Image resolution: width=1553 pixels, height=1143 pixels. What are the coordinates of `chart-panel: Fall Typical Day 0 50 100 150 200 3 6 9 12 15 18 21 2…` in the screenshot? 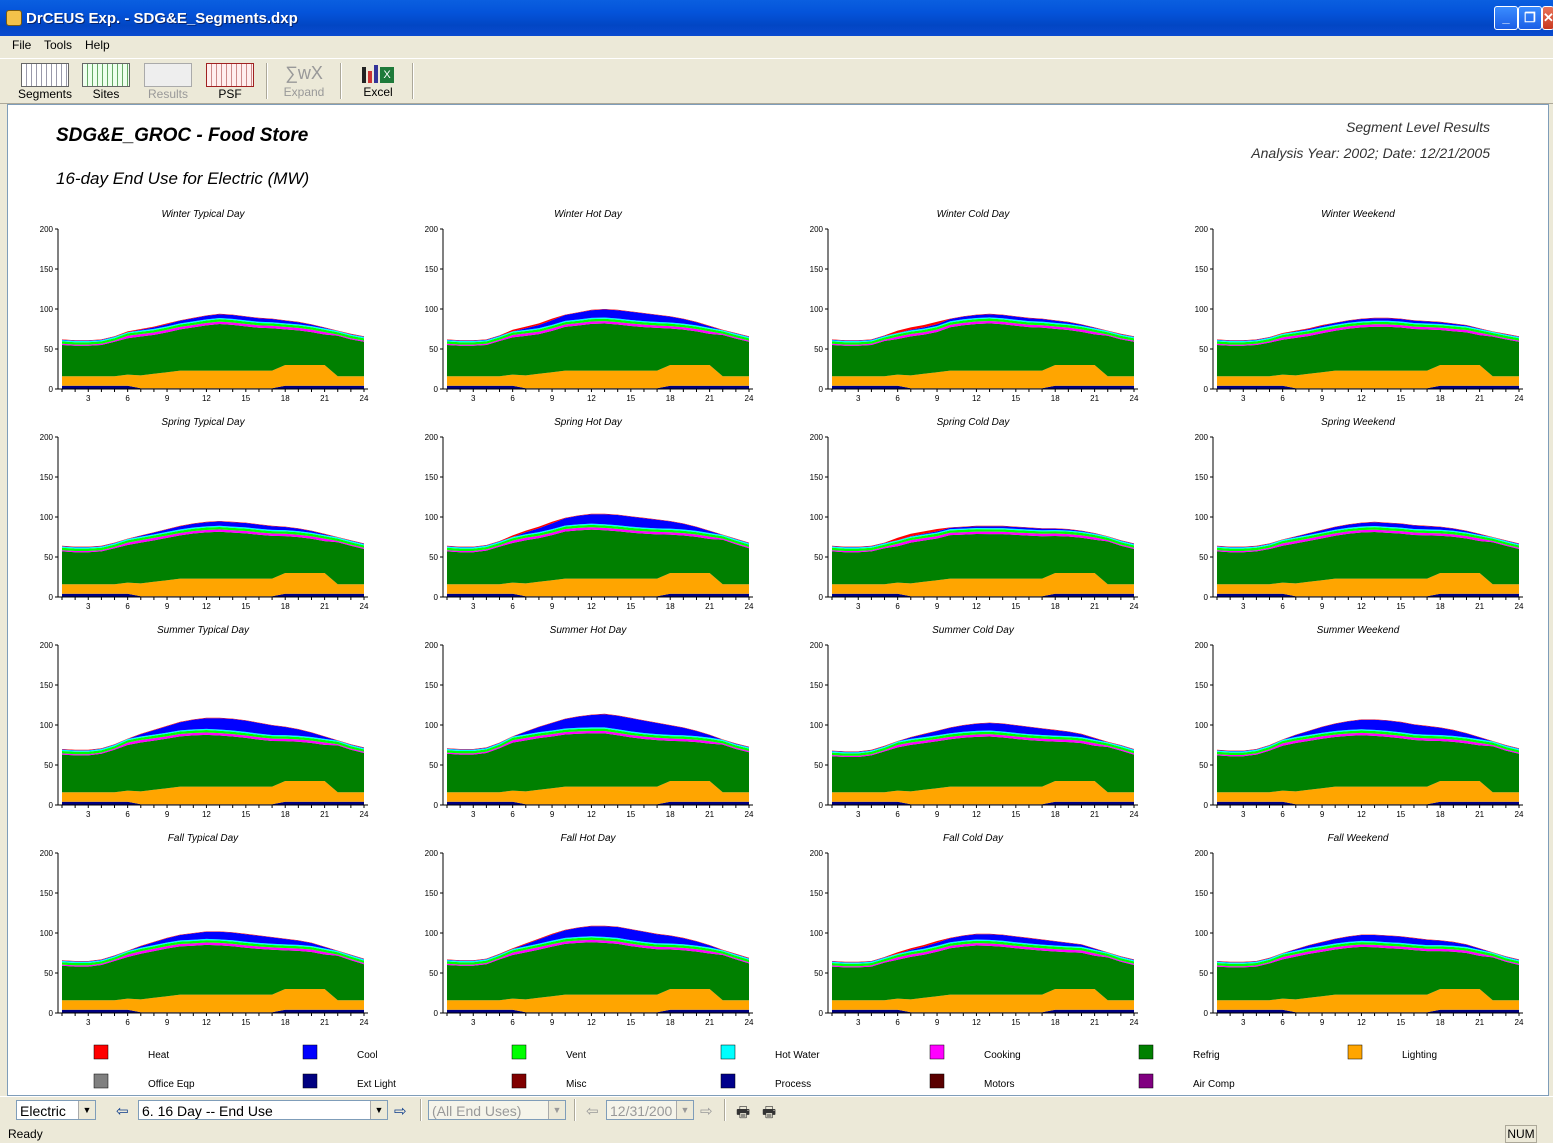 It's located at (204, 930).